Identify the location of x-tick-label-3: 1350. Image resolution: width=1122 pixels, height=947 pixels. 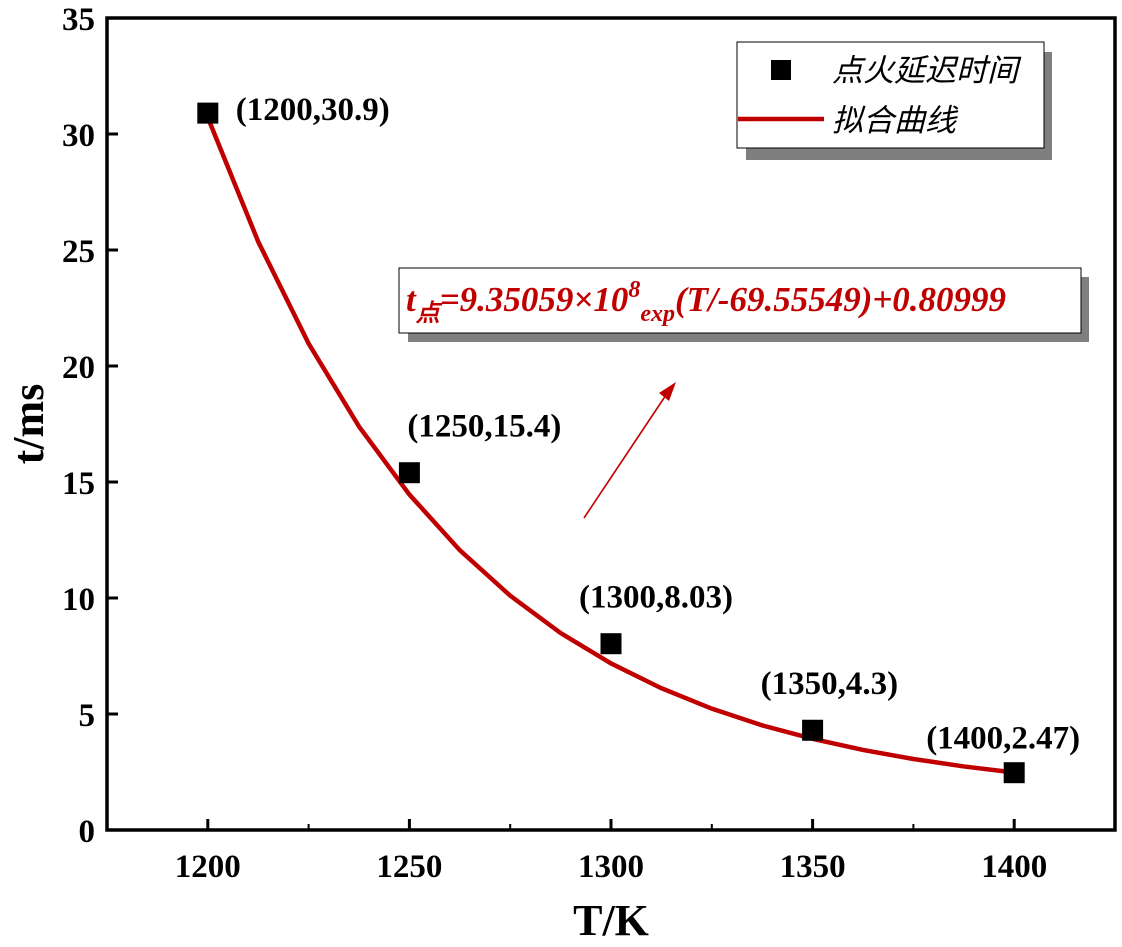
(813, 867).